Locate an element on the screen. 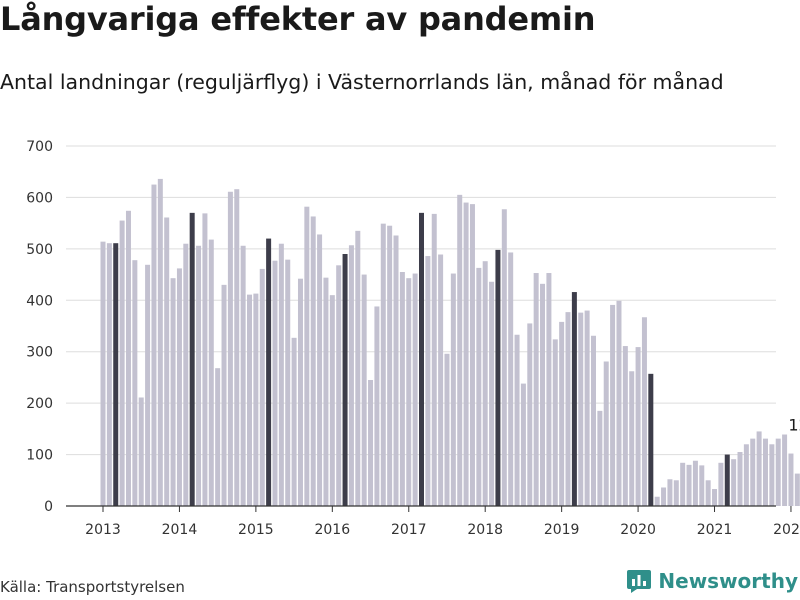 The image size is (800, 600). y-tick-label: 500 is located at coordinates (39, 250).